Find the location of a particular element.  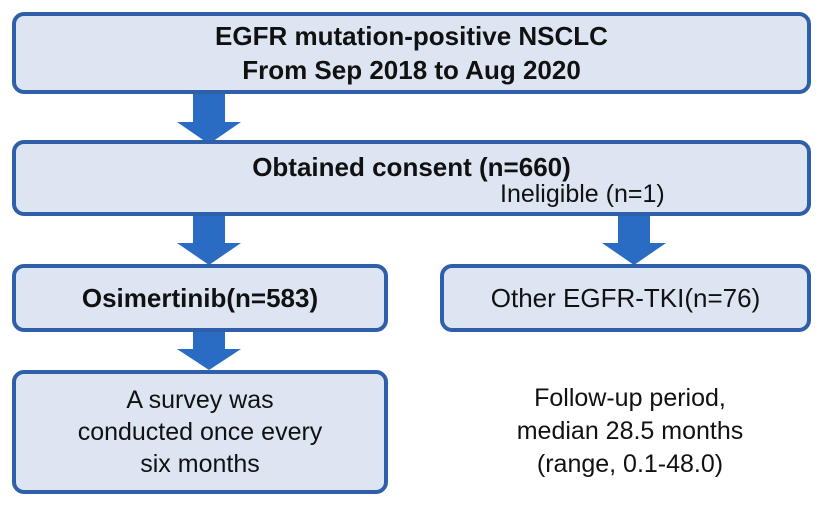

survey-line-1: A survey was is located at coordinates (200, 400).